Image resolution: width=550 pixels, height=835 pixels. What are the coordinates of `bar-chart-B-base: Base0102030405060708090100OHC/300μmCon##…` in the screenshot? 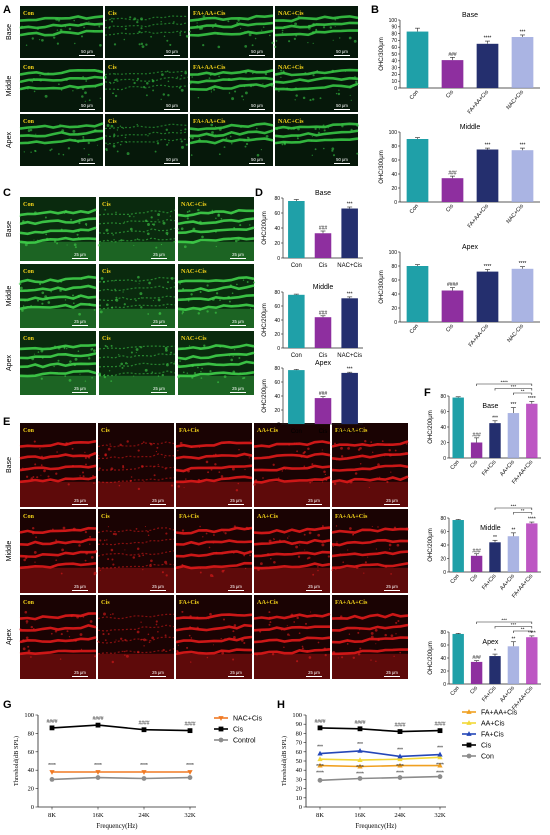 It's located at (459, 63).